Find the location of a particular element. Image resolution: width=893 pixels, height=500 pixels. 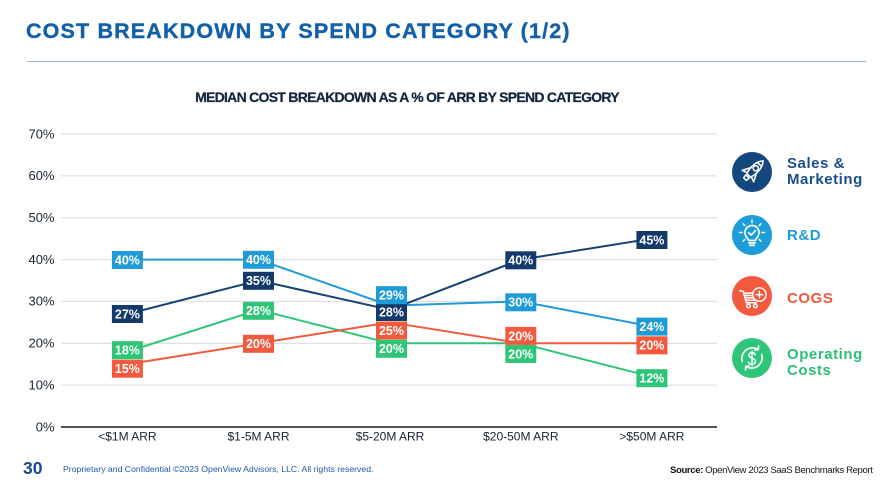

svg-text: 15% is located at coordinates (127, 369).